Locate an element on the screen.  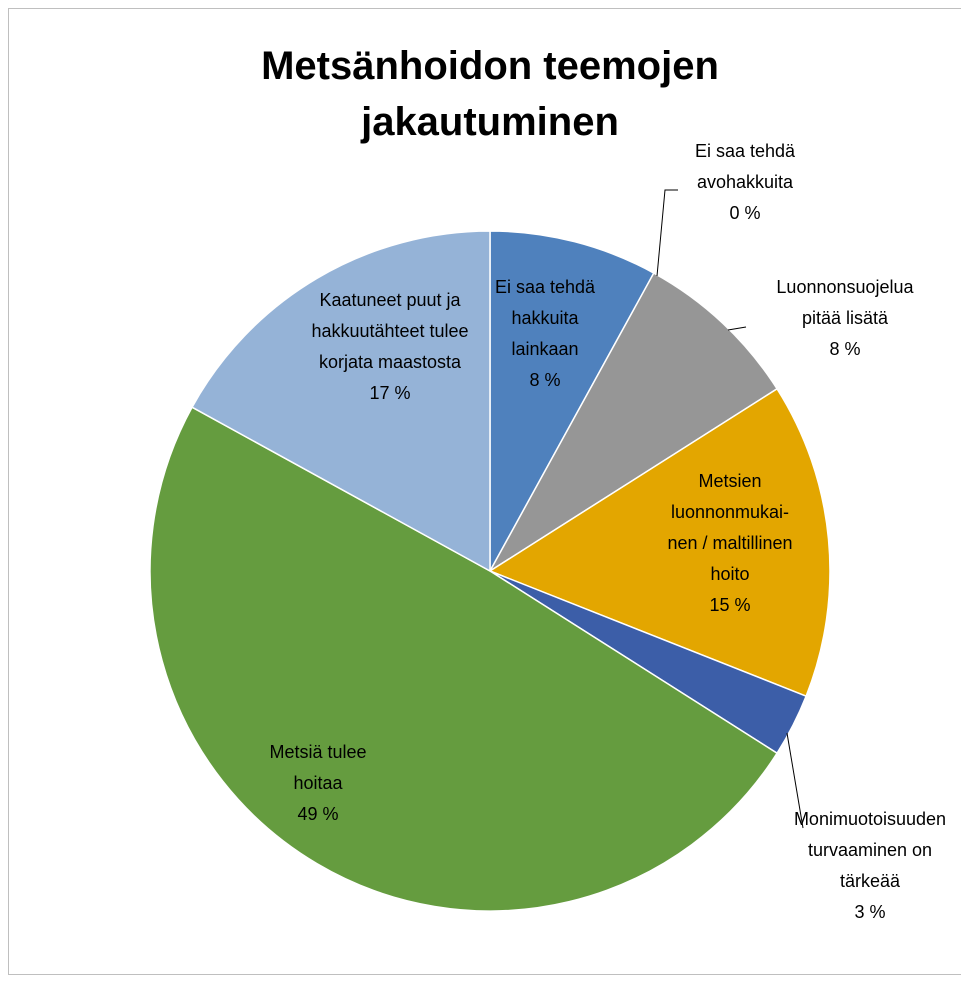
category-label: Luonnonsuoje­lua pitää lisätä is located at coordinates (845, 302).